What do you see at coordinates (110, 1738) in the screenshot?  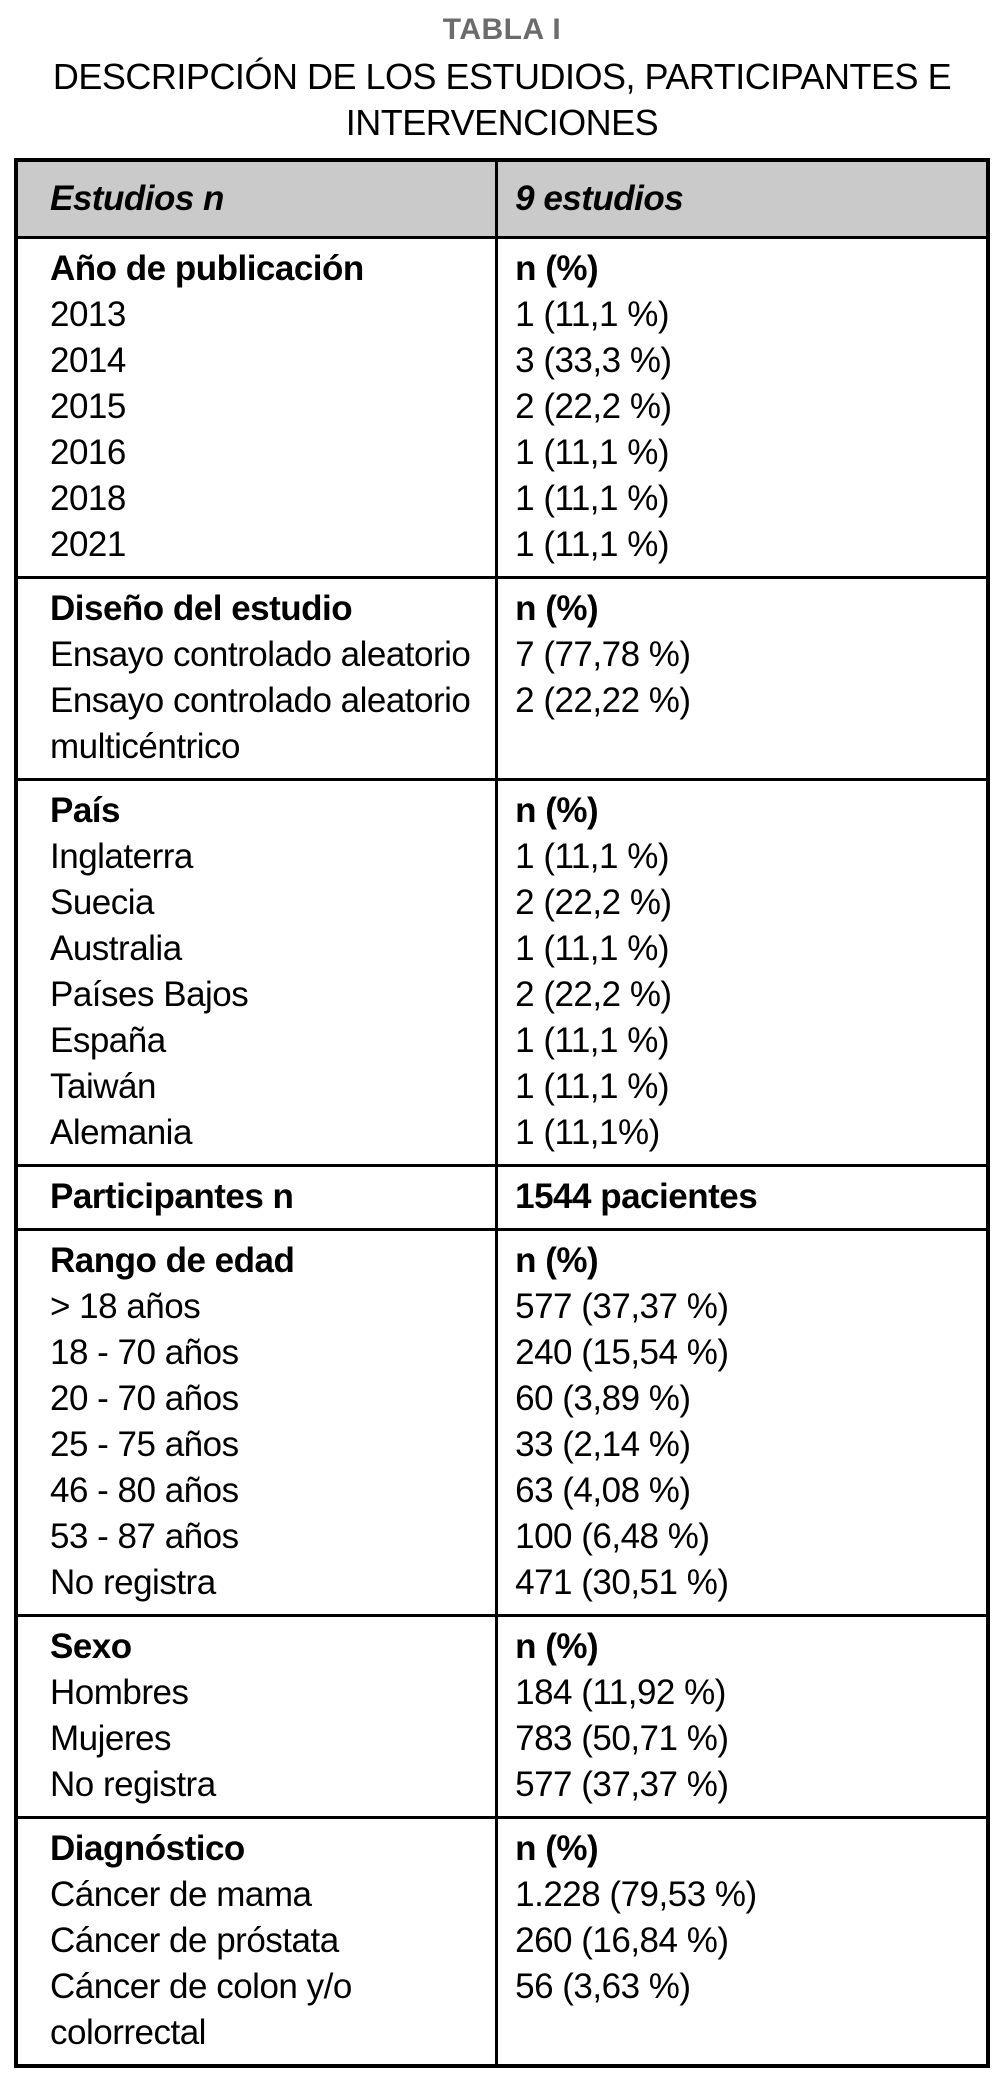 I see `section-item: Mujeres` at bounding box center [110, 1738].